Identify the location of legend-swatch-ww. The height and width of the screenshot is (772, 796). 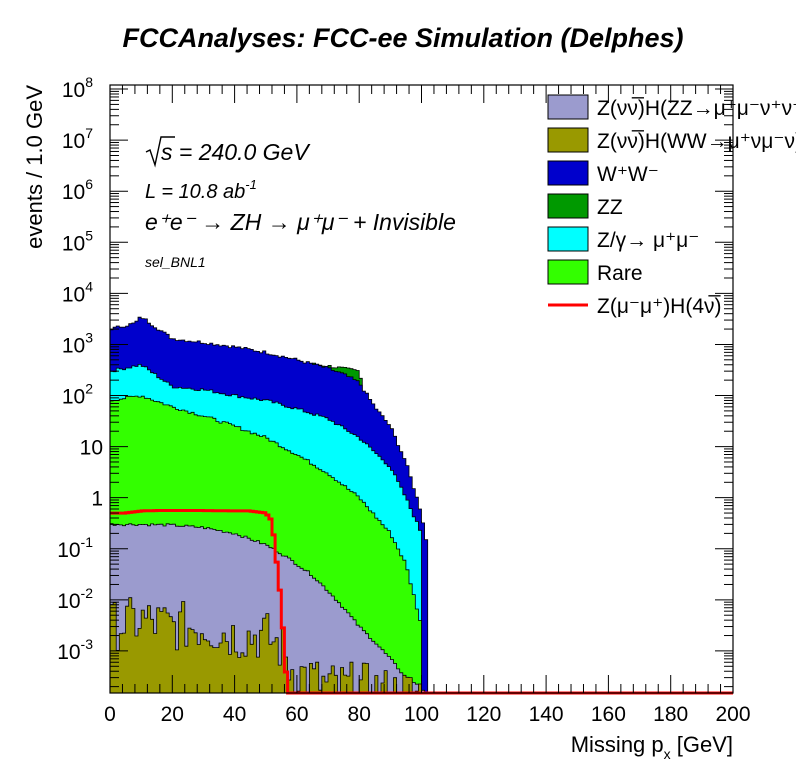
(568, 173).